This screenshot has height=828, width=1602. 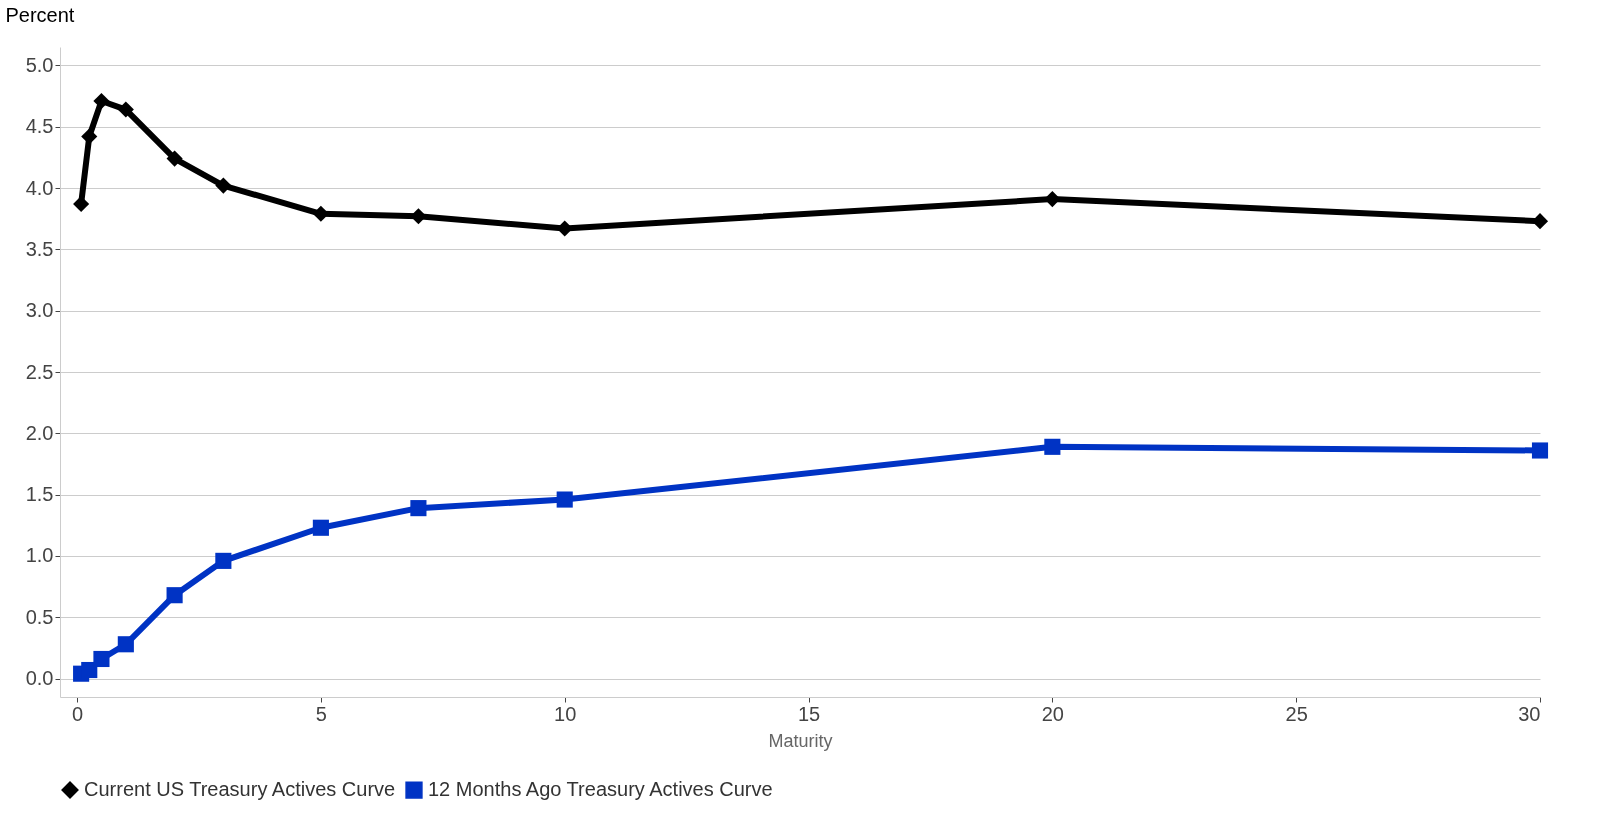 What do you see at coordinates (809, 713) in the screenshot?
I see `x-tick-label: 15` at bounding box center [809, 713].